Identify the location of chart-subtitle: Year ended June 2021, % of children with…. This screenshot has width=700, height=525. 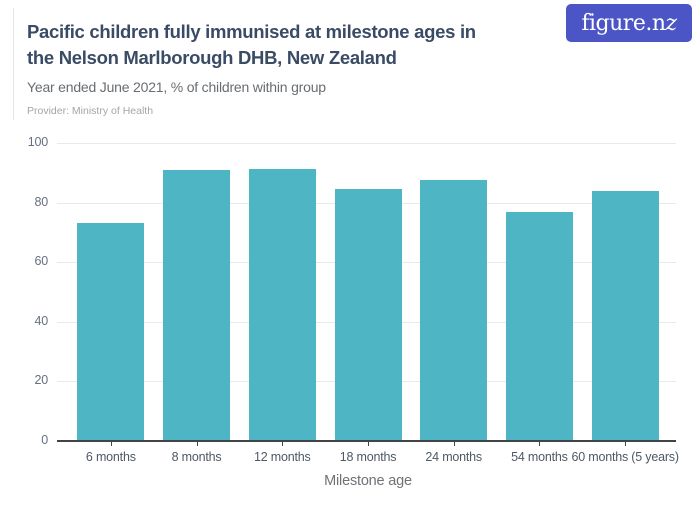
(176, 87).